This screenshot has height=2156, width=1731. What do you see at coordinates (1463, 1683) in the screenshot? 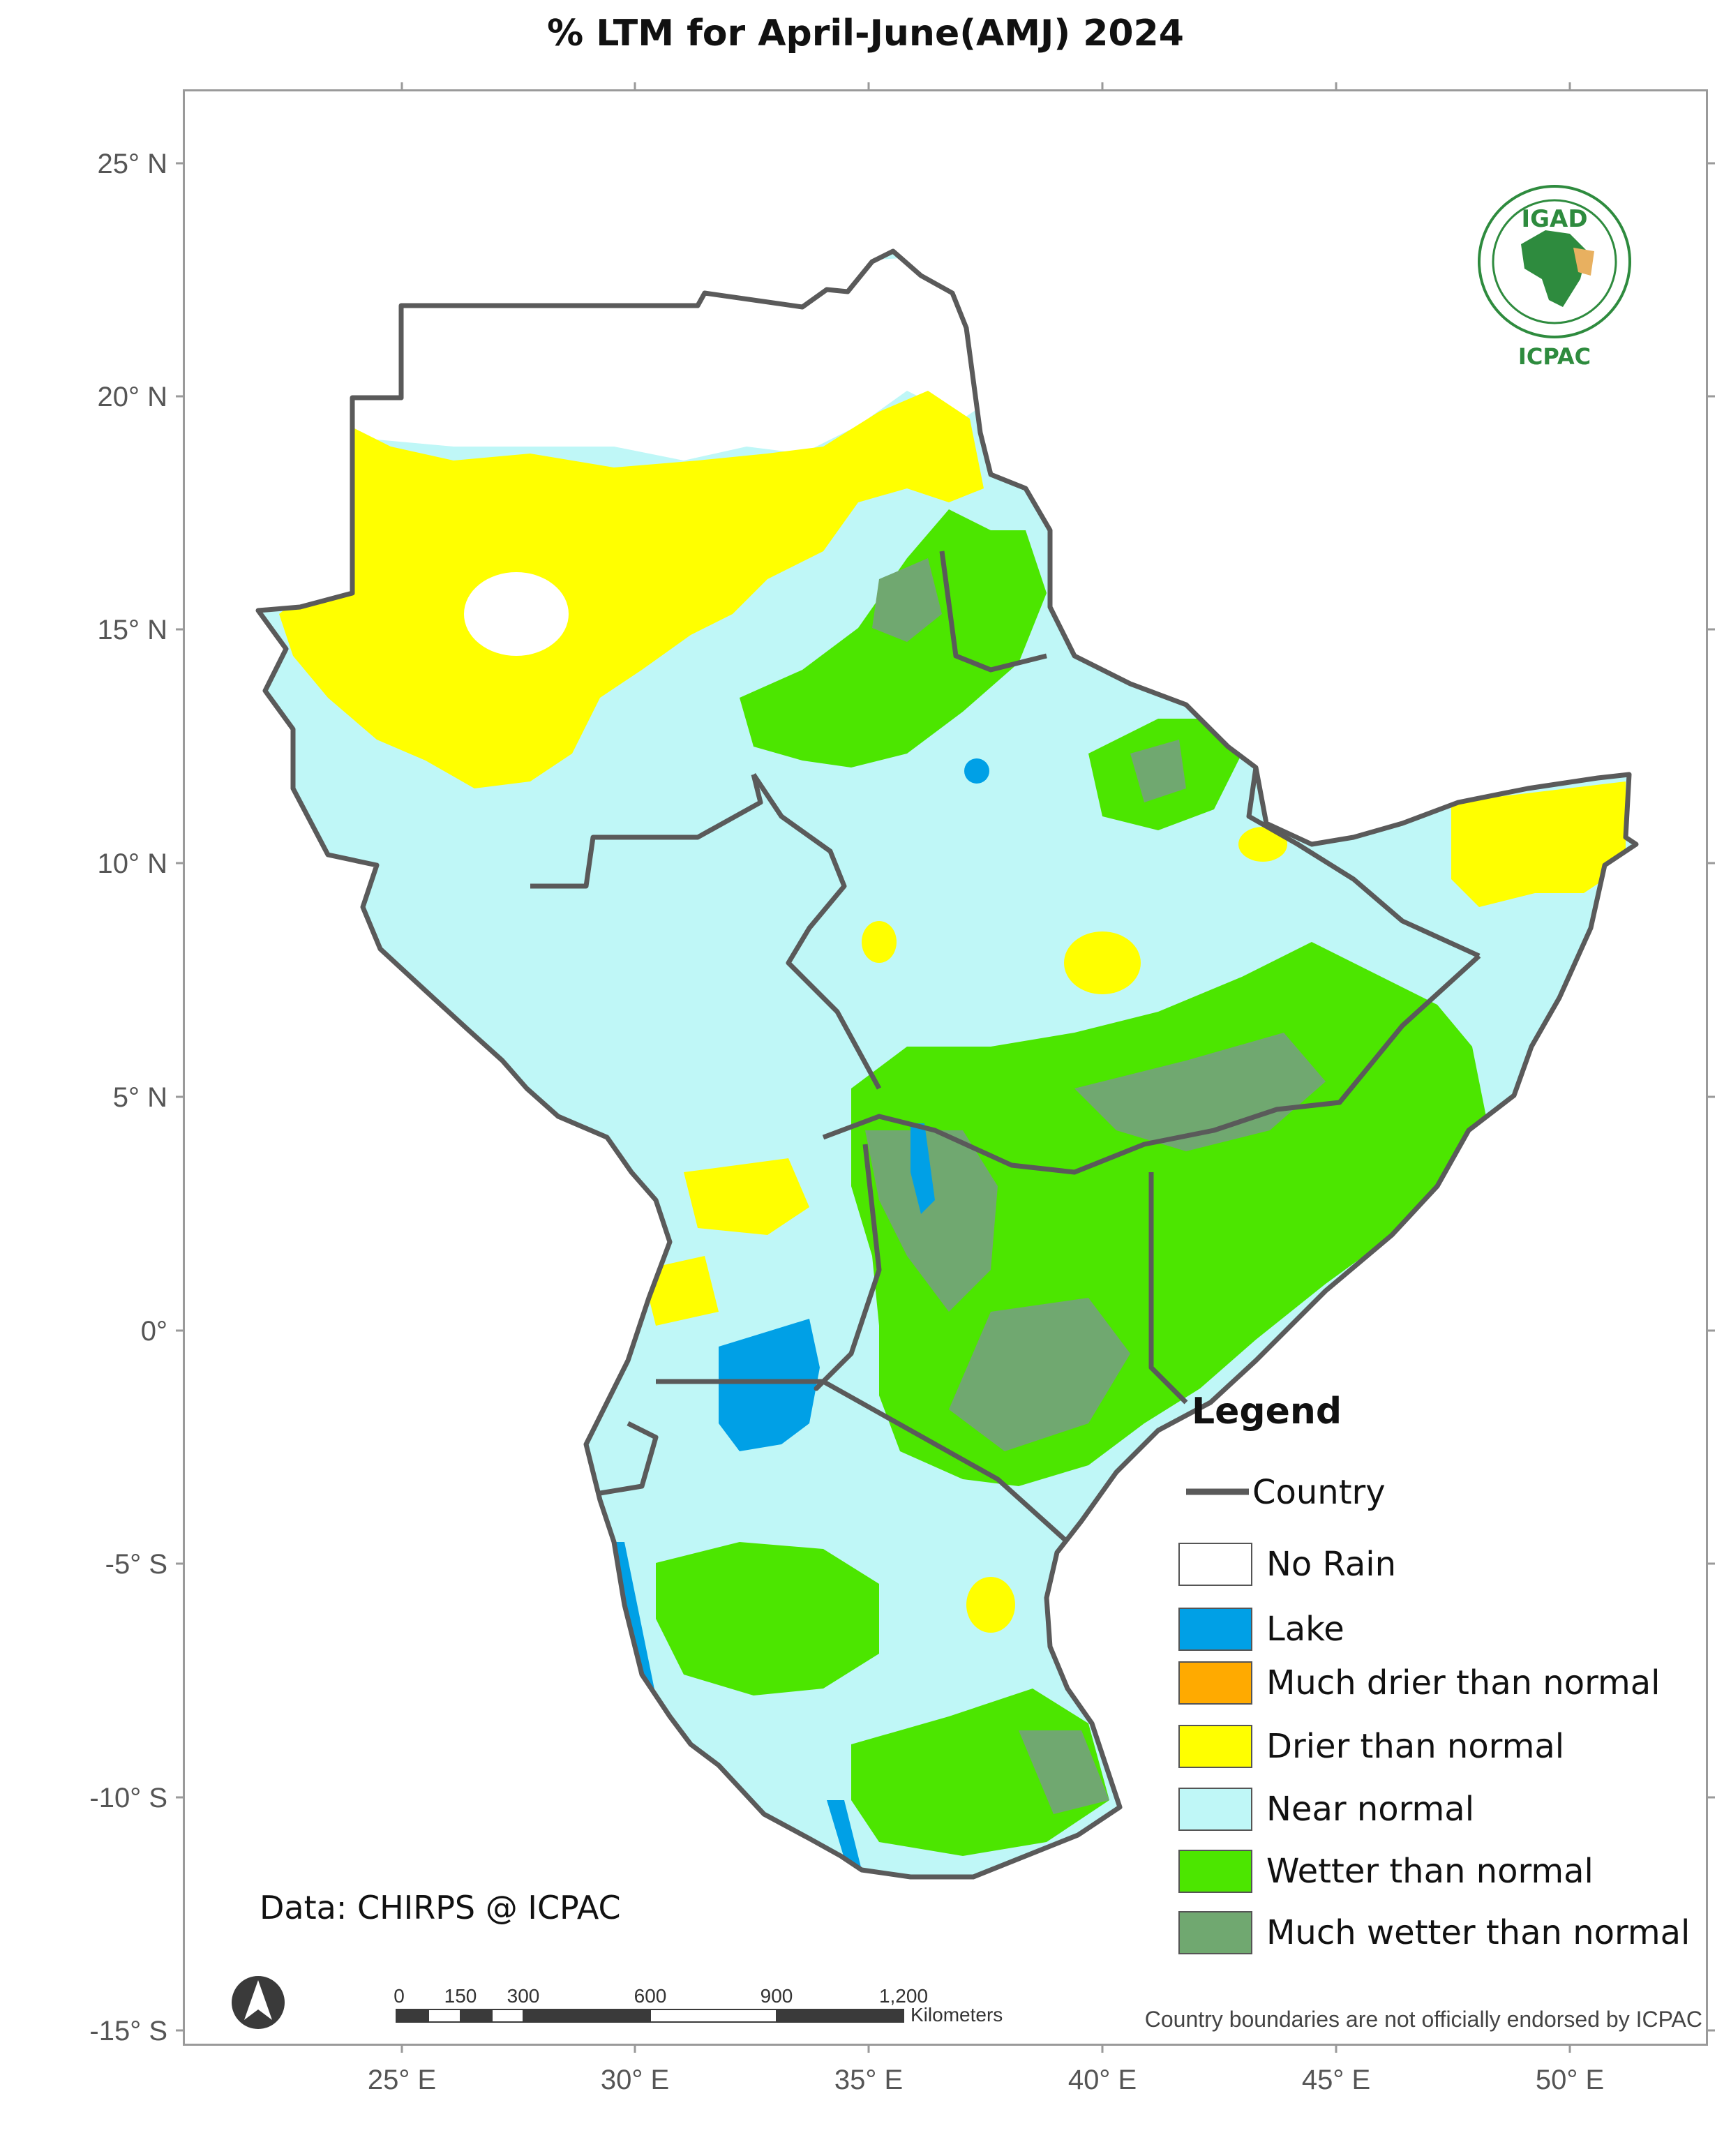
I see `legend-item-label: Much drier than normal` at bounding box center [1463, 1683].